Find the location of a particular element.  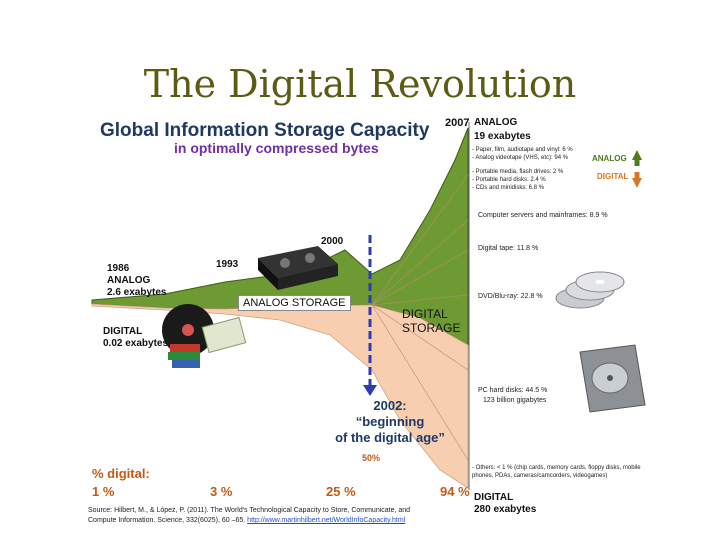

pct-1993: 3 % is located at coordinates (221, 491).